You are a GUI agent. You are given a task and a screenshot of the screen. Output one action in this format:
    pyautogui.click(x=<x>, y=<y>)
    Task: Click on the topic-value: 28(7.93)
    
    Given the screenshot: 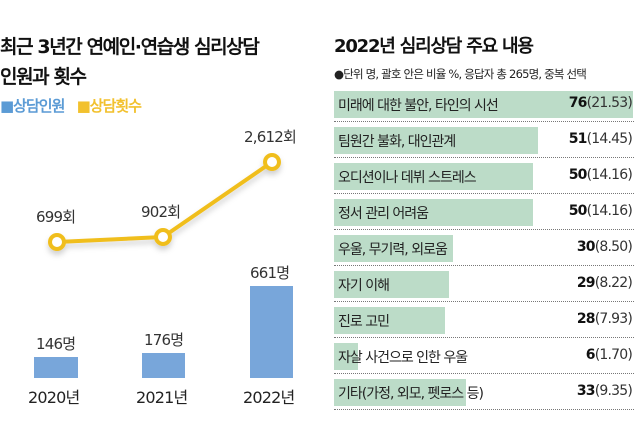 What is the action you would take?
    pyautogui.click(x=604, y=319)
    